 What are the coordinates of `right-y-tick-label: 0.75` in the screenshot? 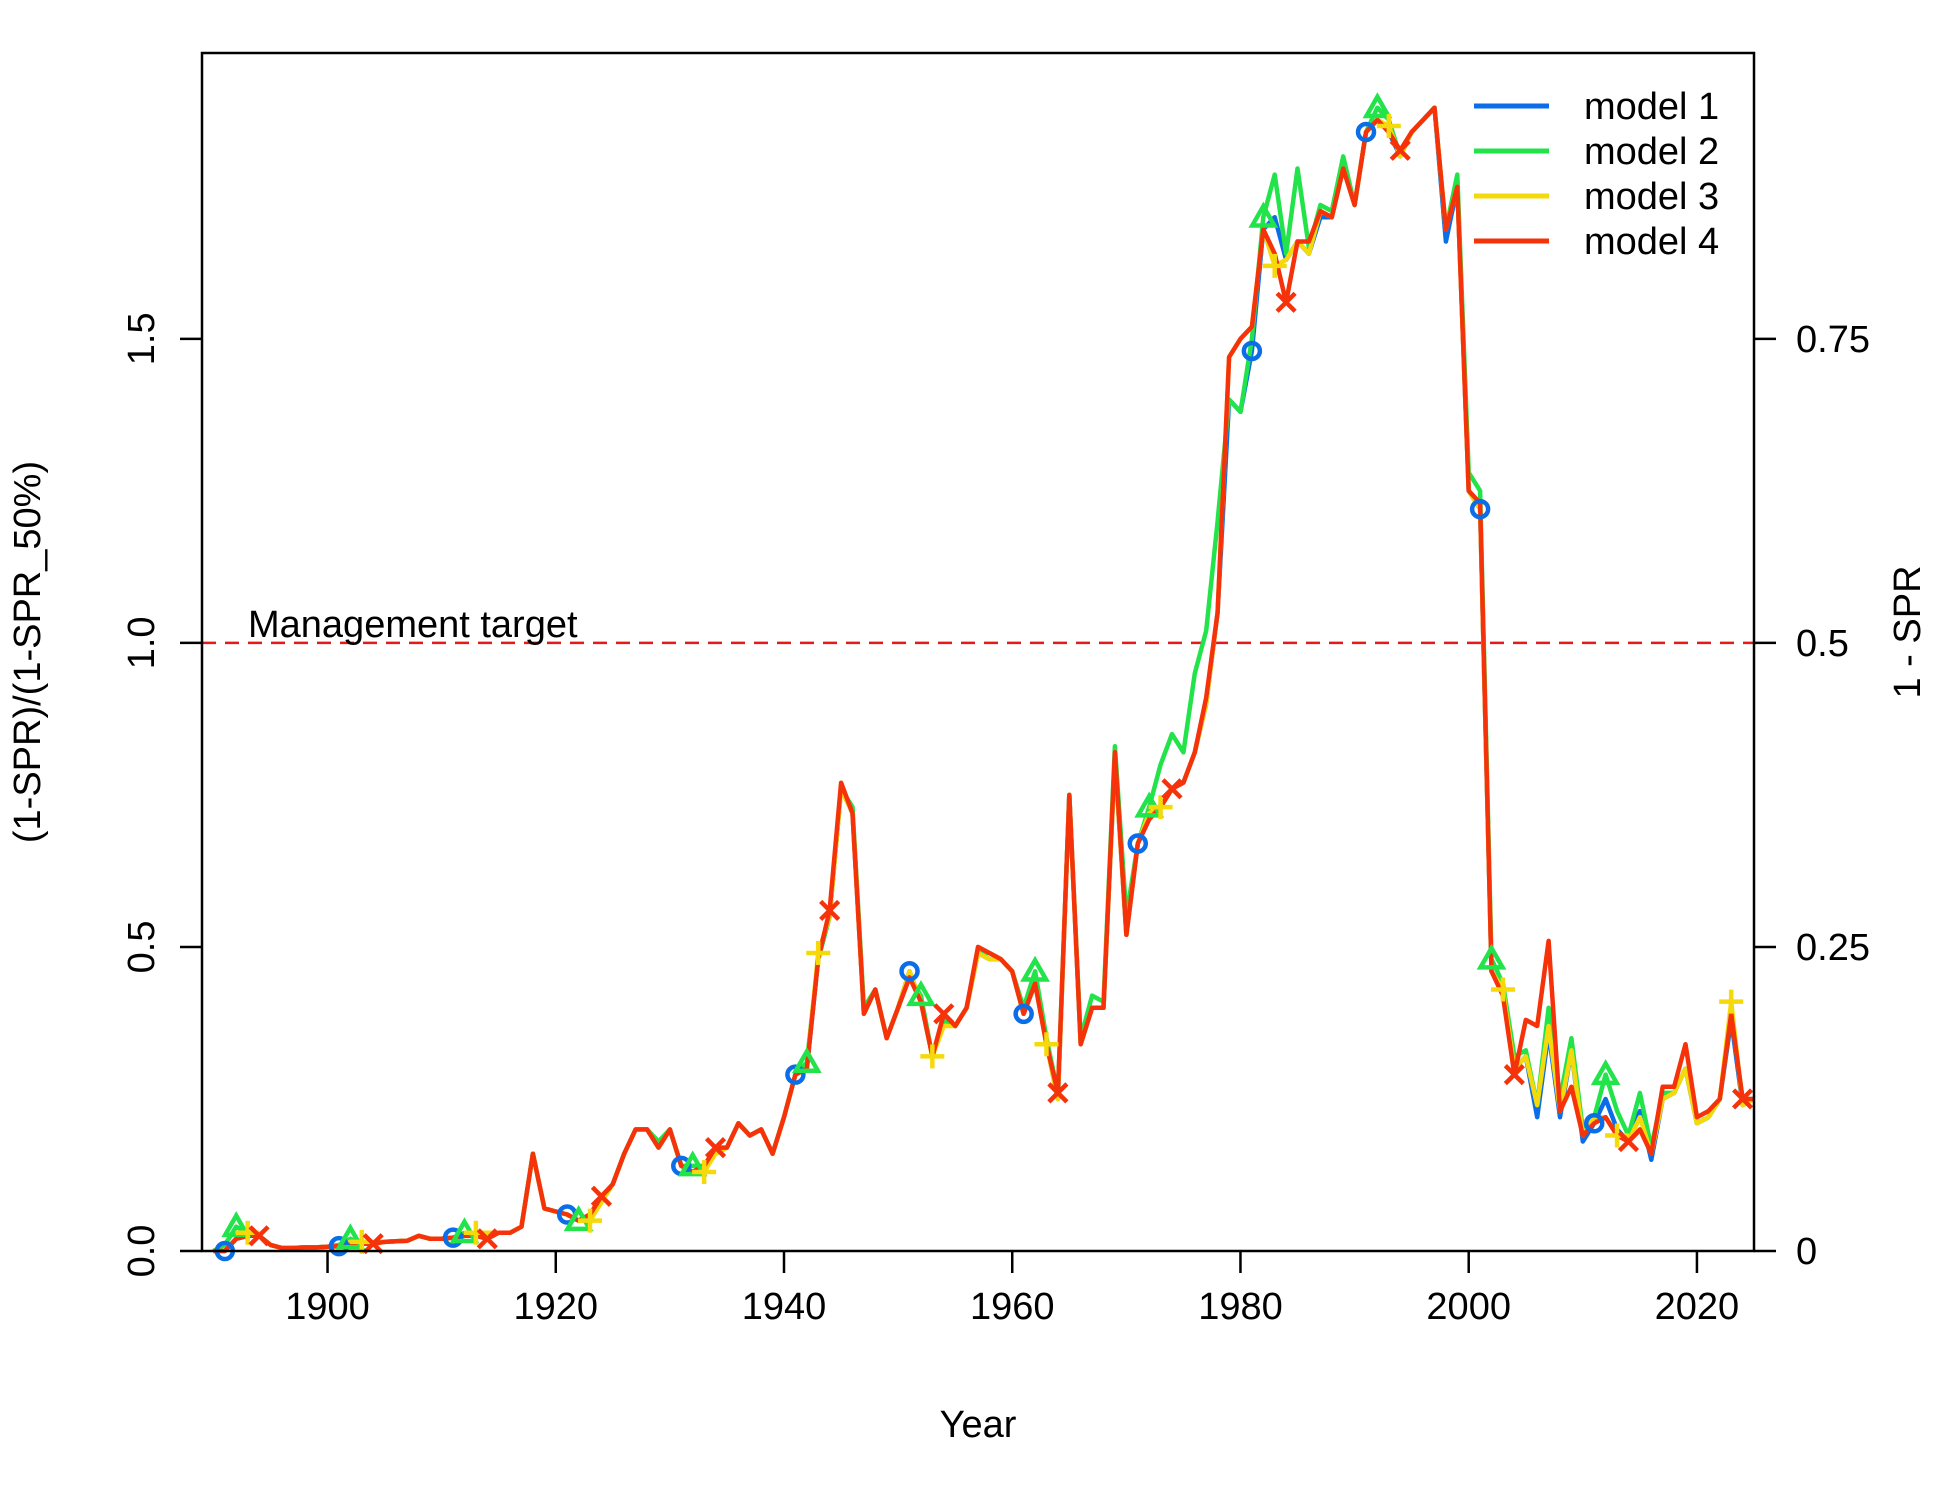 It's located at (1833, 340).